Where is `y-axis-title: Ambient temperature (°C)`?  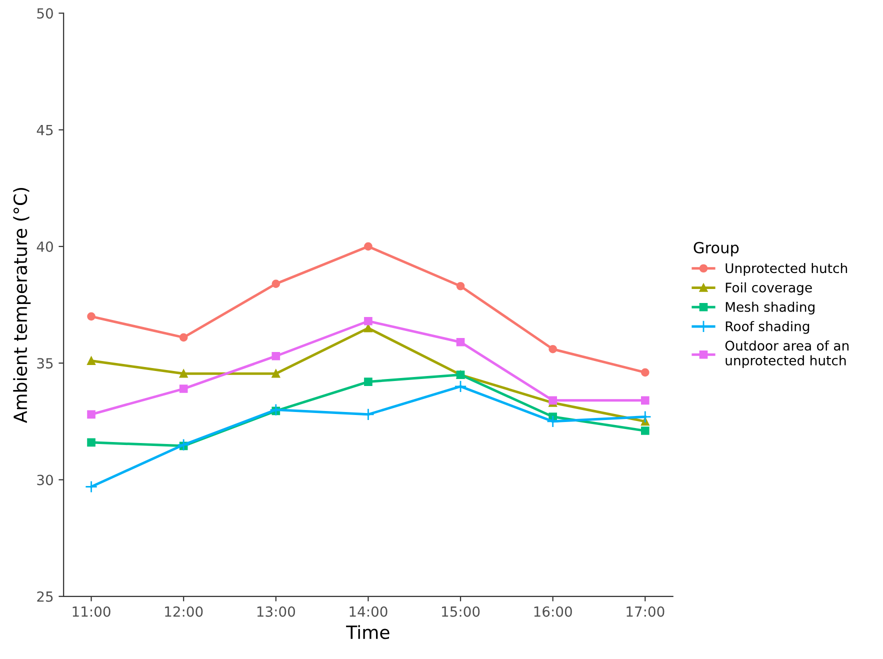 y-axis-title: Ambient temperature (°C) is located at coordinates (22, 306).